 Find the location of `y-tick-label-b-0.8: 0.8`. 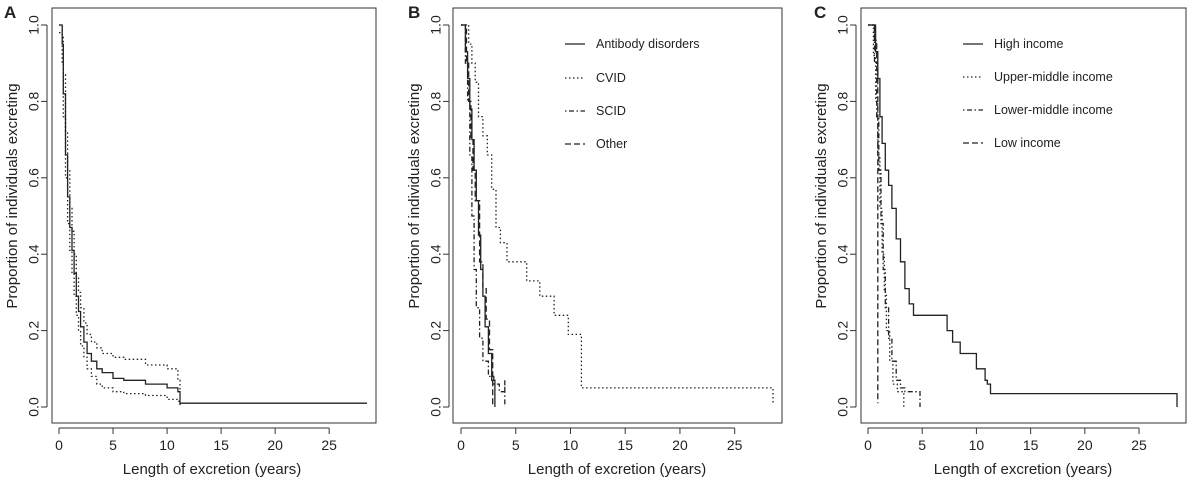

y-tick-label-b-0.8: 0.8 is located at coordinates (436, 101).